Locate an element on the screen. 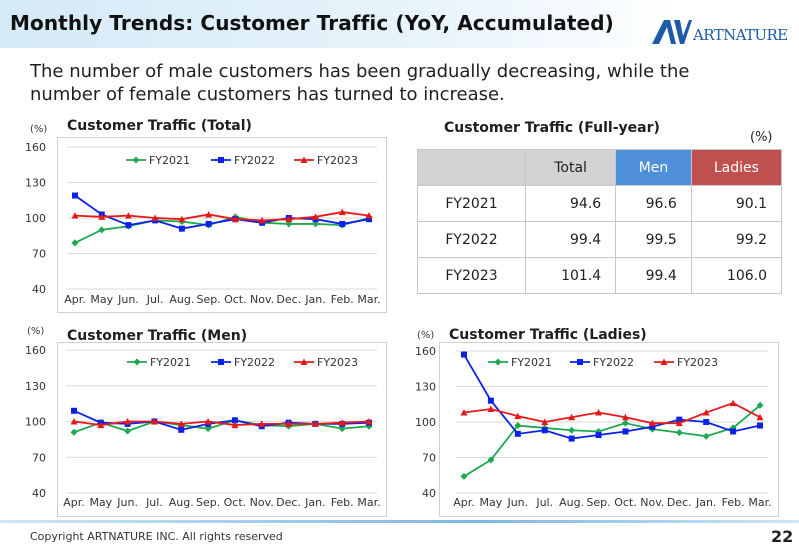  table-cell-men: 99.5 is located at coordinates (653, 239).